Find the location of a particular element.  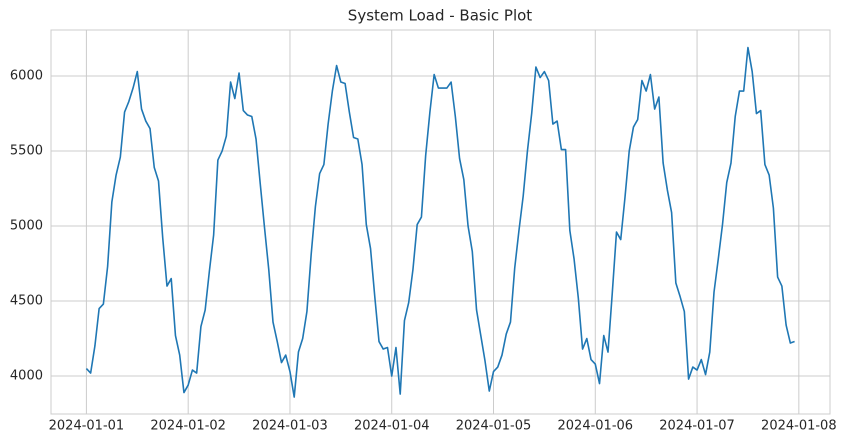

chart-title: System Load - Basic Plot is located at coordinates (440, 16).